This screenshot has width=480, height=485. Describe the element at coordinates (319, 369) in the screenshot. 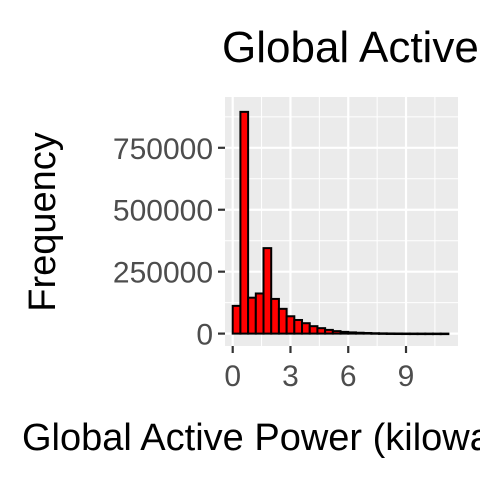

I see `x-axis-ticks: 0 3 6 9` at that location.